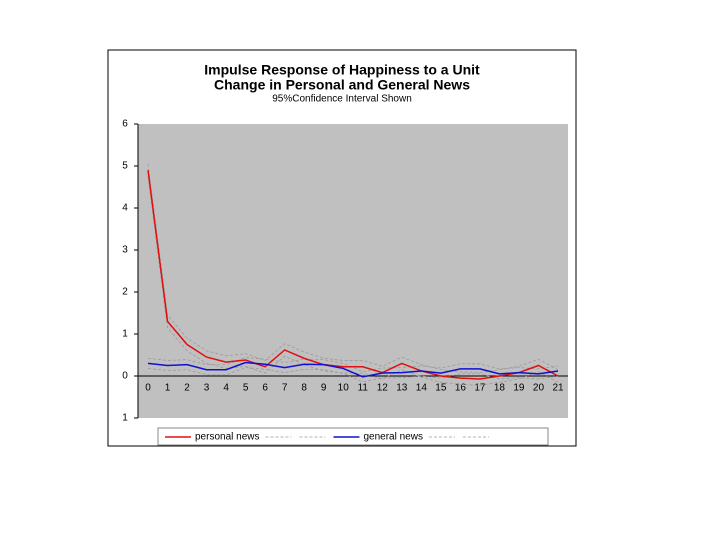 This screenshot has height=540, width=720. What do you see at coordinates (342, 70) in the screenshot?
I see `chart-title: Impulse Response of Happiness to a Unit` at bounding box center [342, 70].